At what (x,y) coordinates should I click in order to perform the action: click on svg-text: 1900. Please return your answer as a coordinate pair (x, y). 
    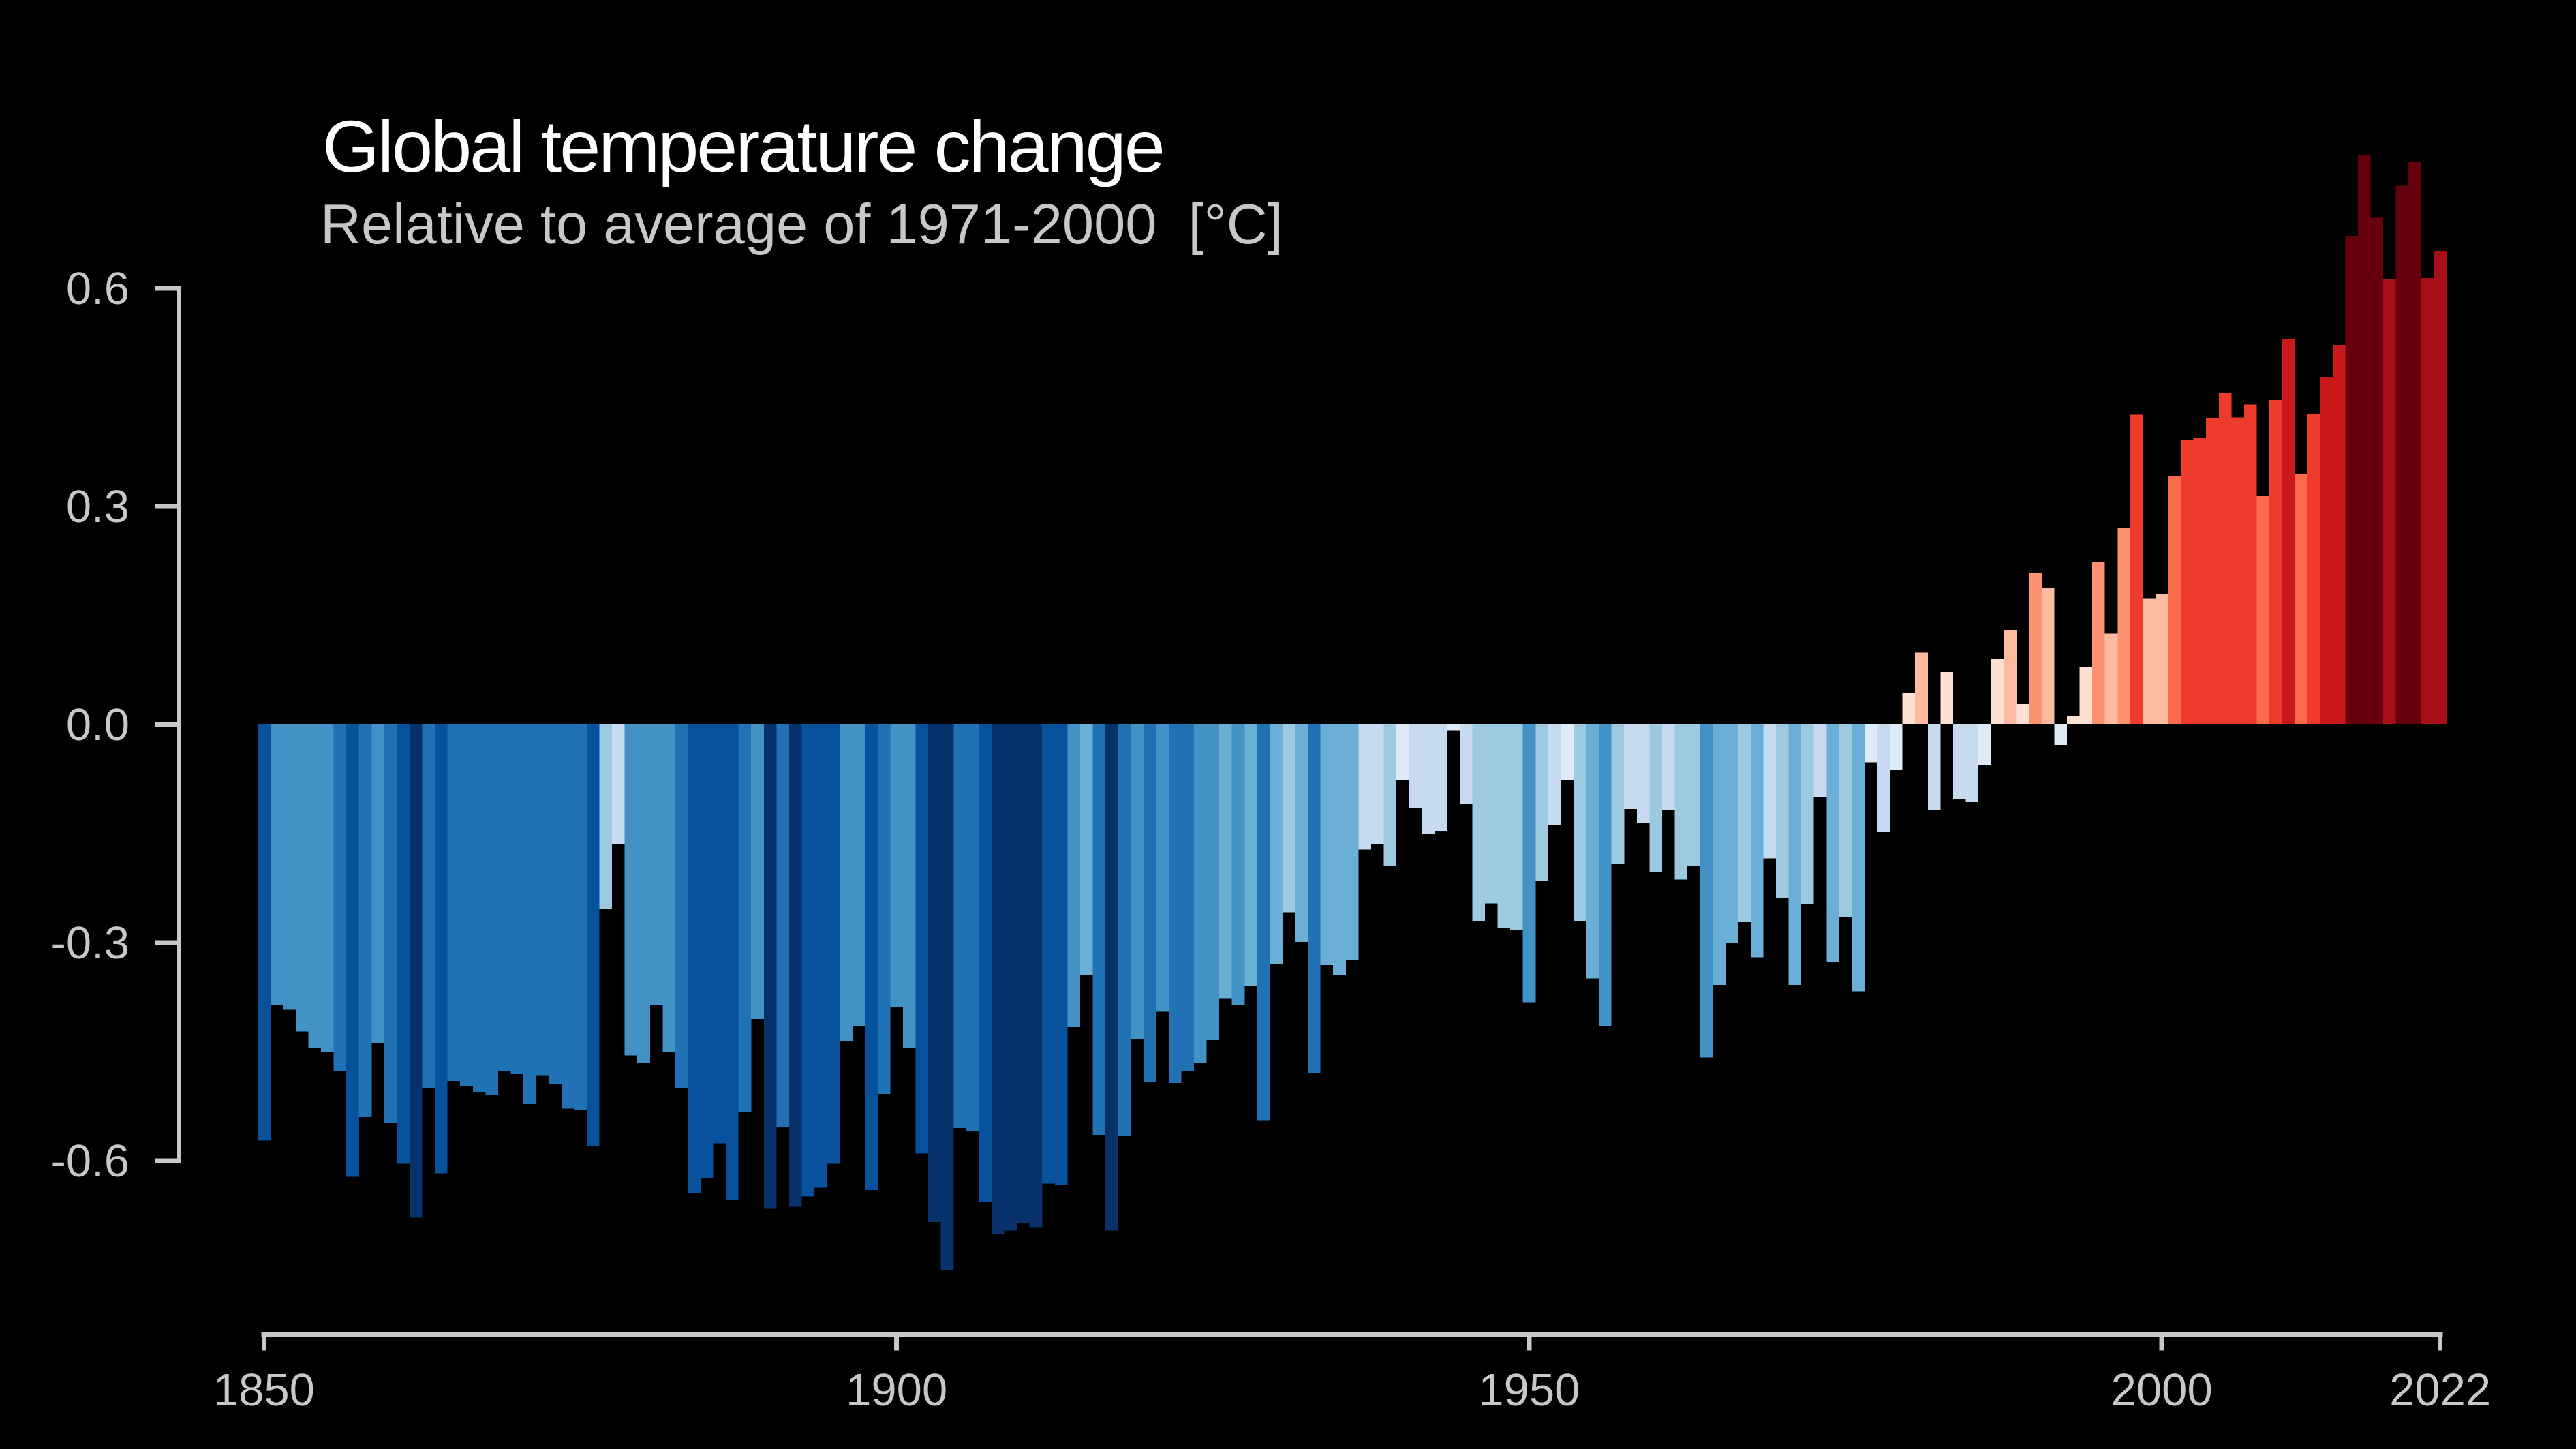
    Looking at the image, I should click on (897, 1390).